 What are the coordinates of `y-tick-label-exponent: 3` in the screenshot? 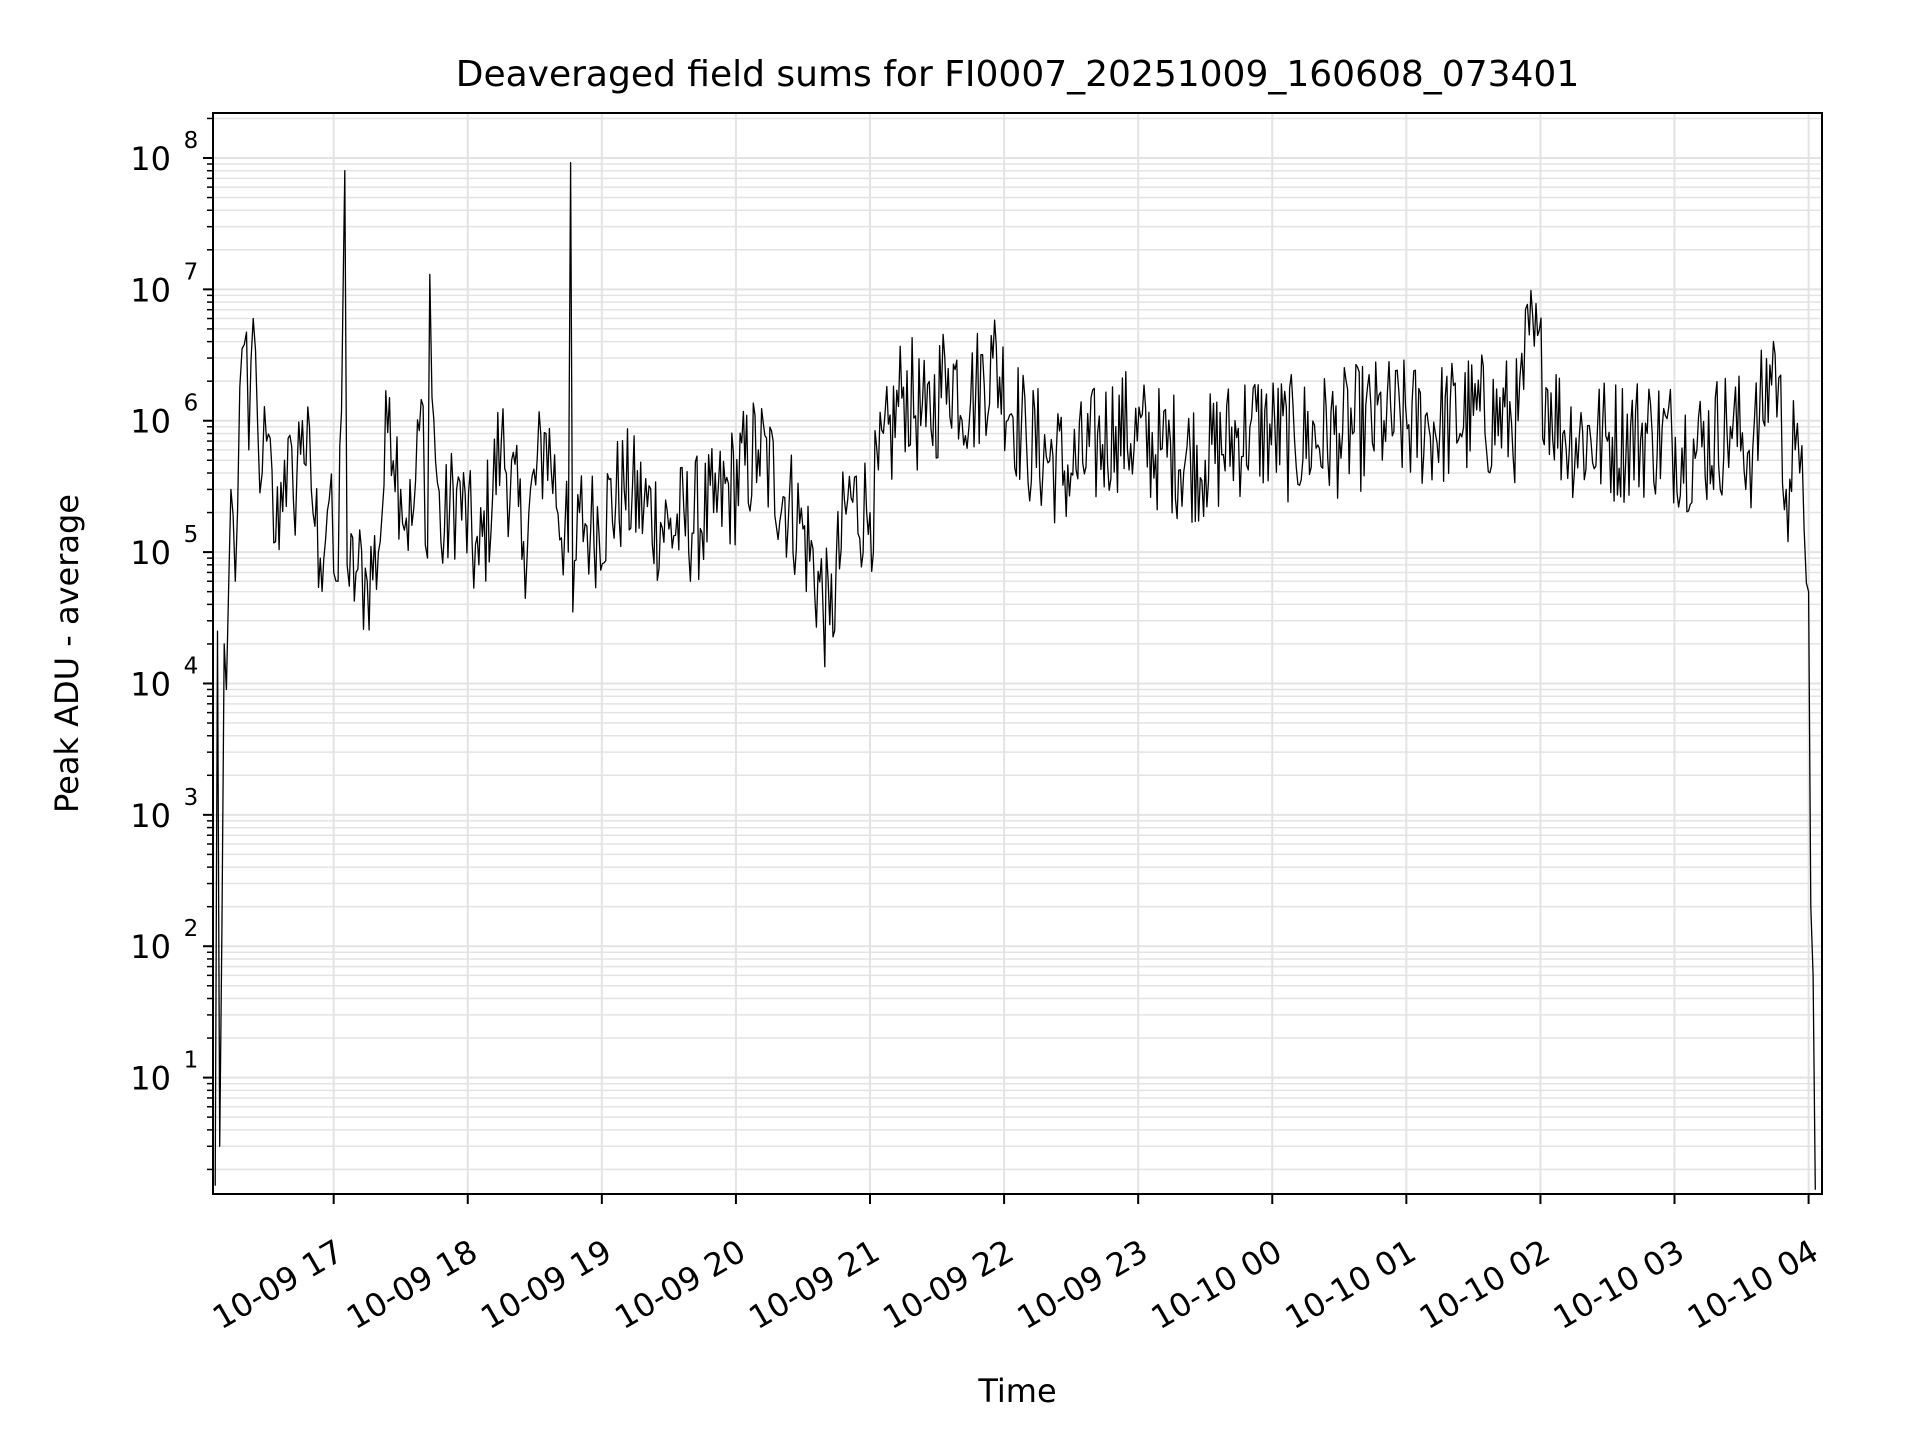 It's located at (191, 798).